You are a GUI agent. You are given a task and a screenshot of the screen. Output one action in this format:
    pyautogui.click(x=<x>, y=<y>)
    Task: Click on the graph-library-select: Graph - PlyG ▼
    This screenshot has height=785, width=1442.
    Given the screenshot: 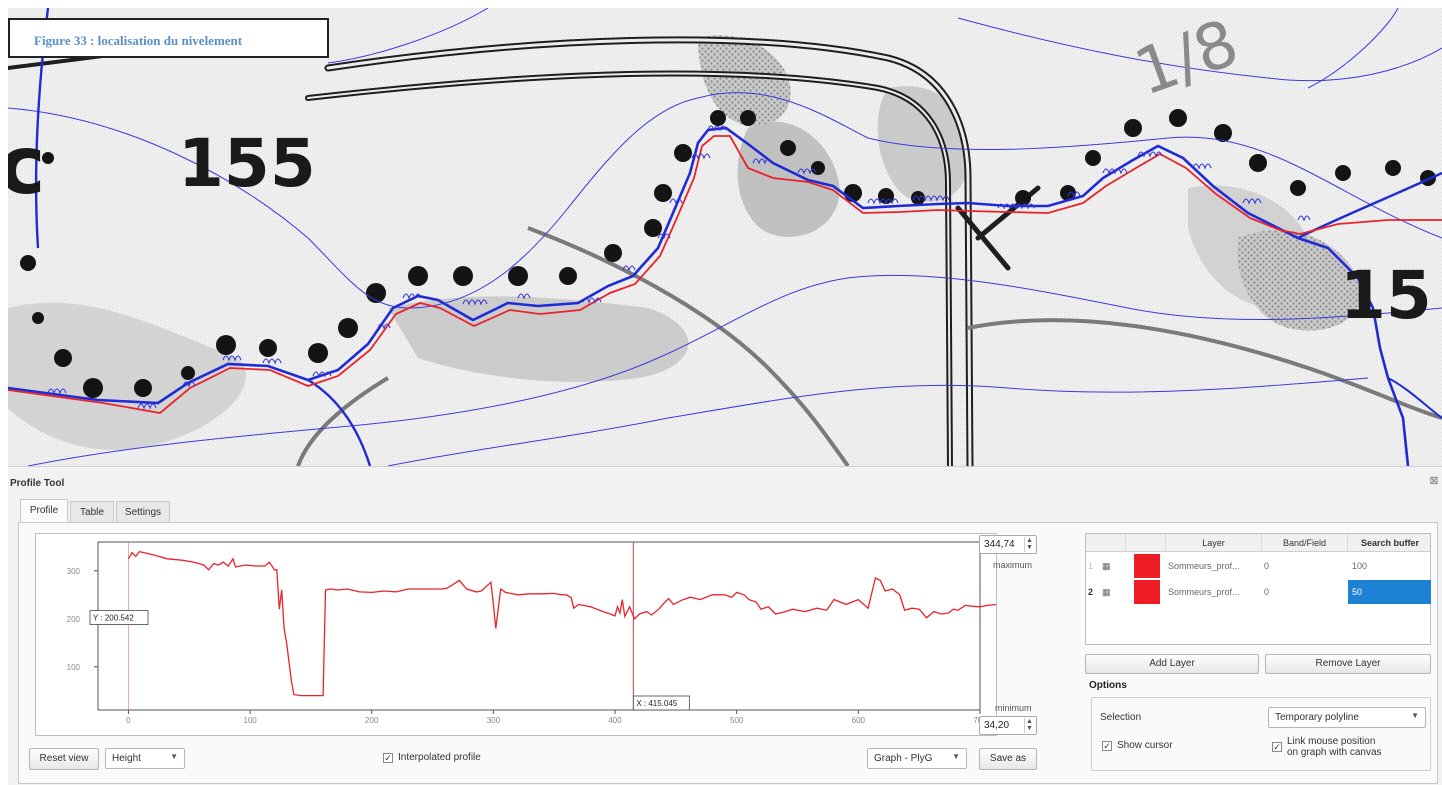 What is the action you would take?
    pyautogui.click(x=917, y=758)
    